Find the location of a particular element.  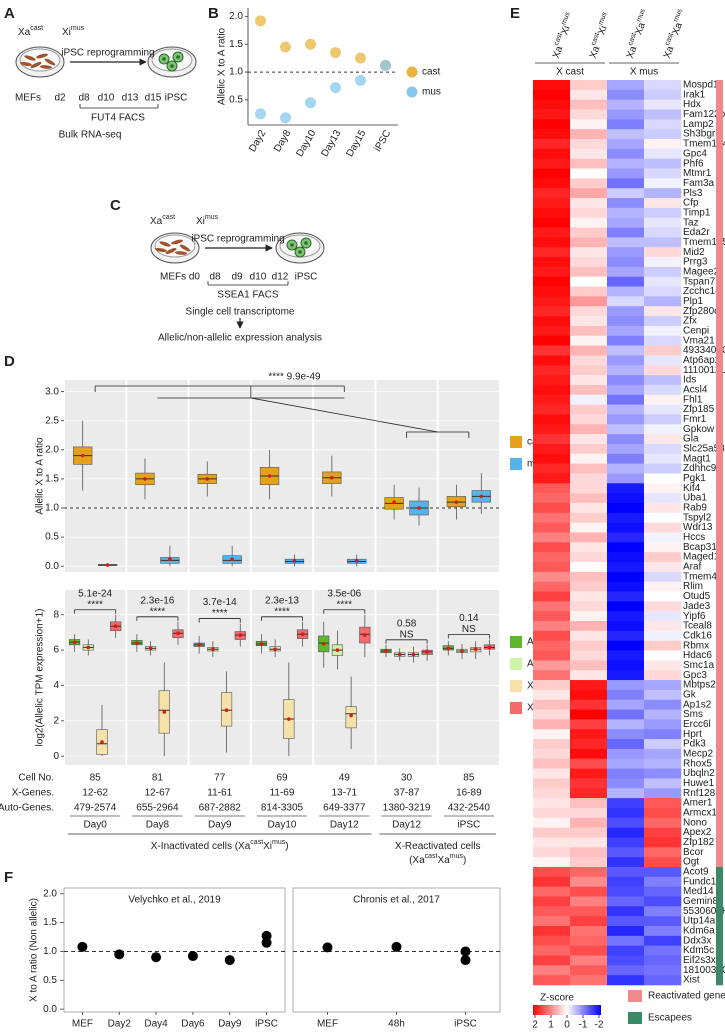

gene-label: Zdhhc9 is located at coordinates (700, 468).